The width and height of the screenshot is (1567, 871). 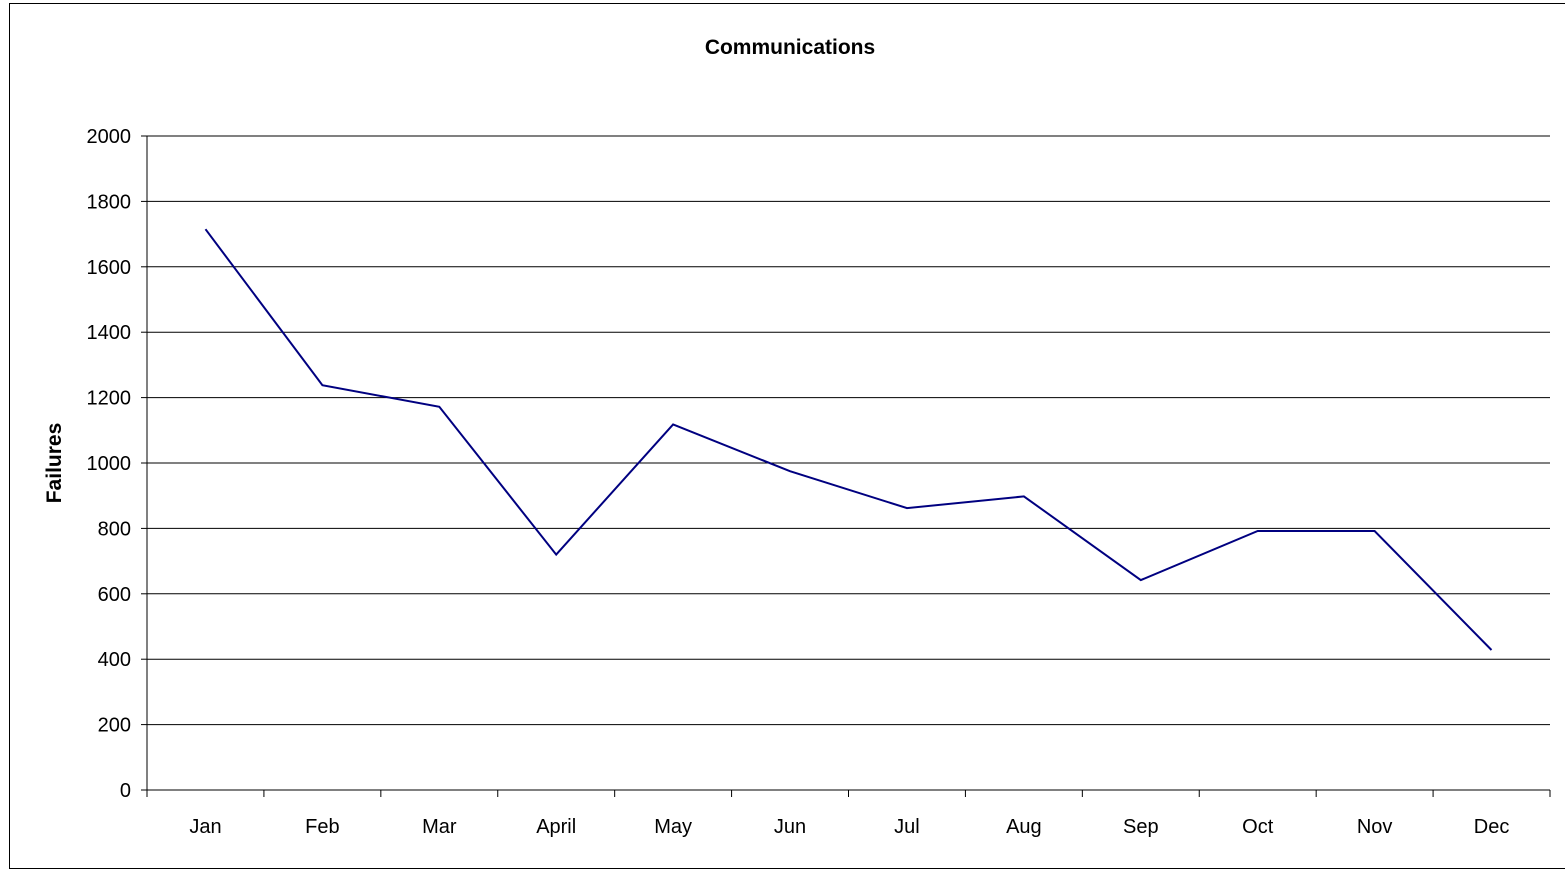 I want to click on x-tick-label: Dec, so click(x=1492, y=827).